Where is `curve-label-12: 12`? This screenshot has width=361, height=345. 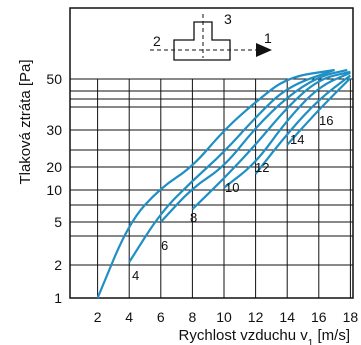 curve-label-12: 12 is located at coordinates (262, 167).